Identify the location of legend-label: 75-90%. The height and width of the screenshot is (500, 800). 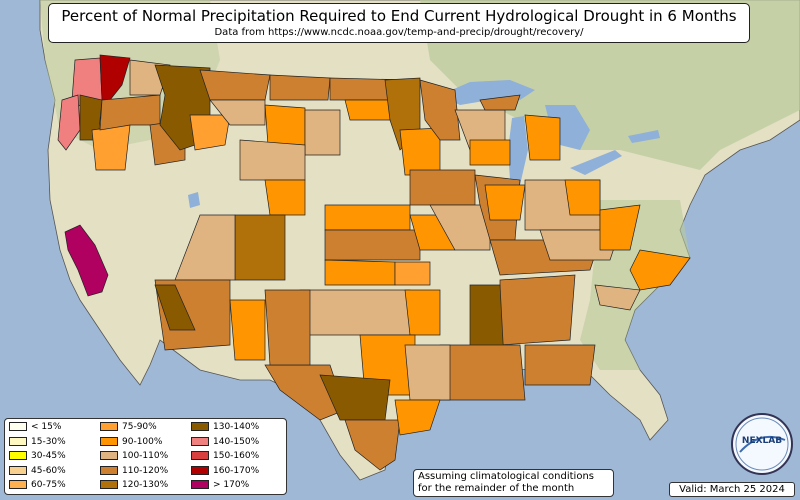
(139, 427).